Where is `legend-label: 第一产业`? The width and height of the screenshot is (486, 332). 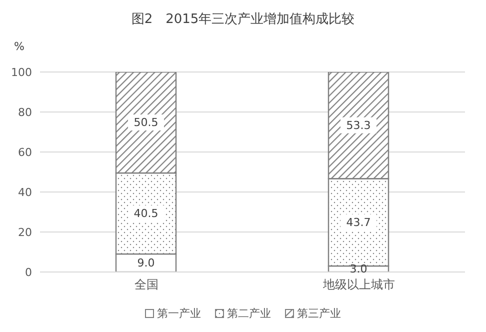
legend-label: 第一产业 is located at coordinates (179, 313).